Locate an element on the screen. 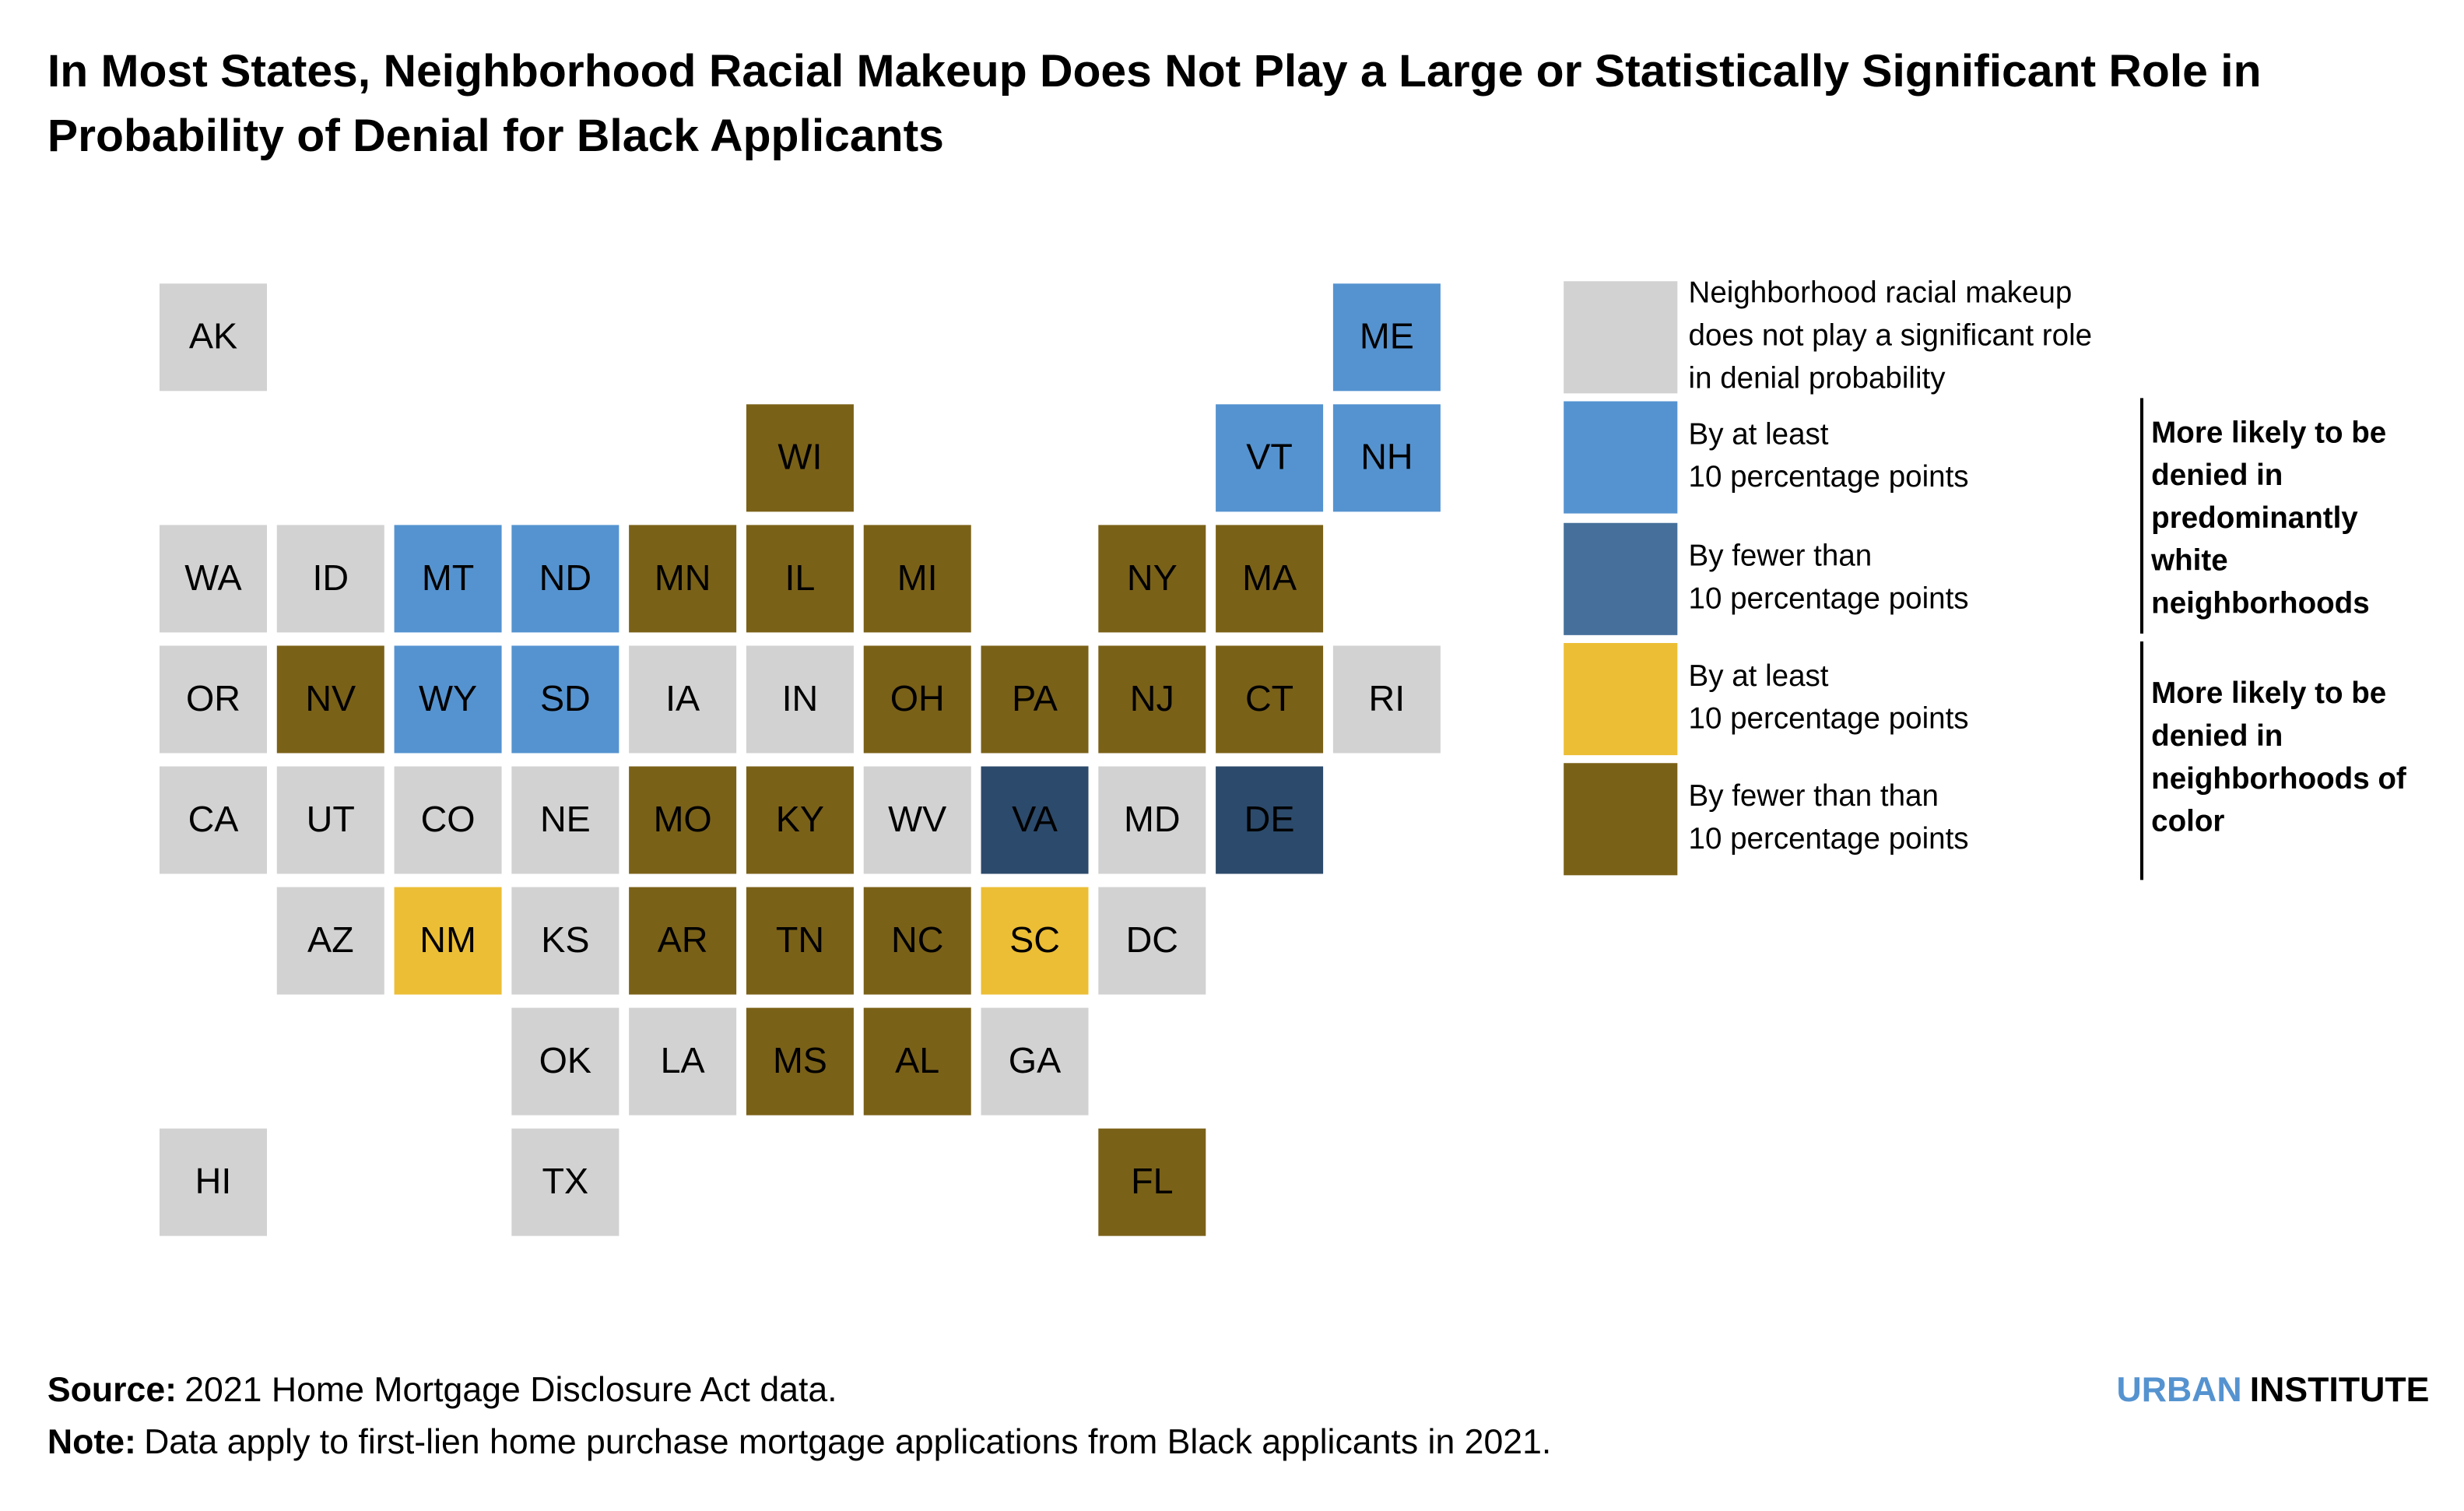 This screenshot has height=1511, width=2464. note-label: Note: is located at coordinates (91, 1442).